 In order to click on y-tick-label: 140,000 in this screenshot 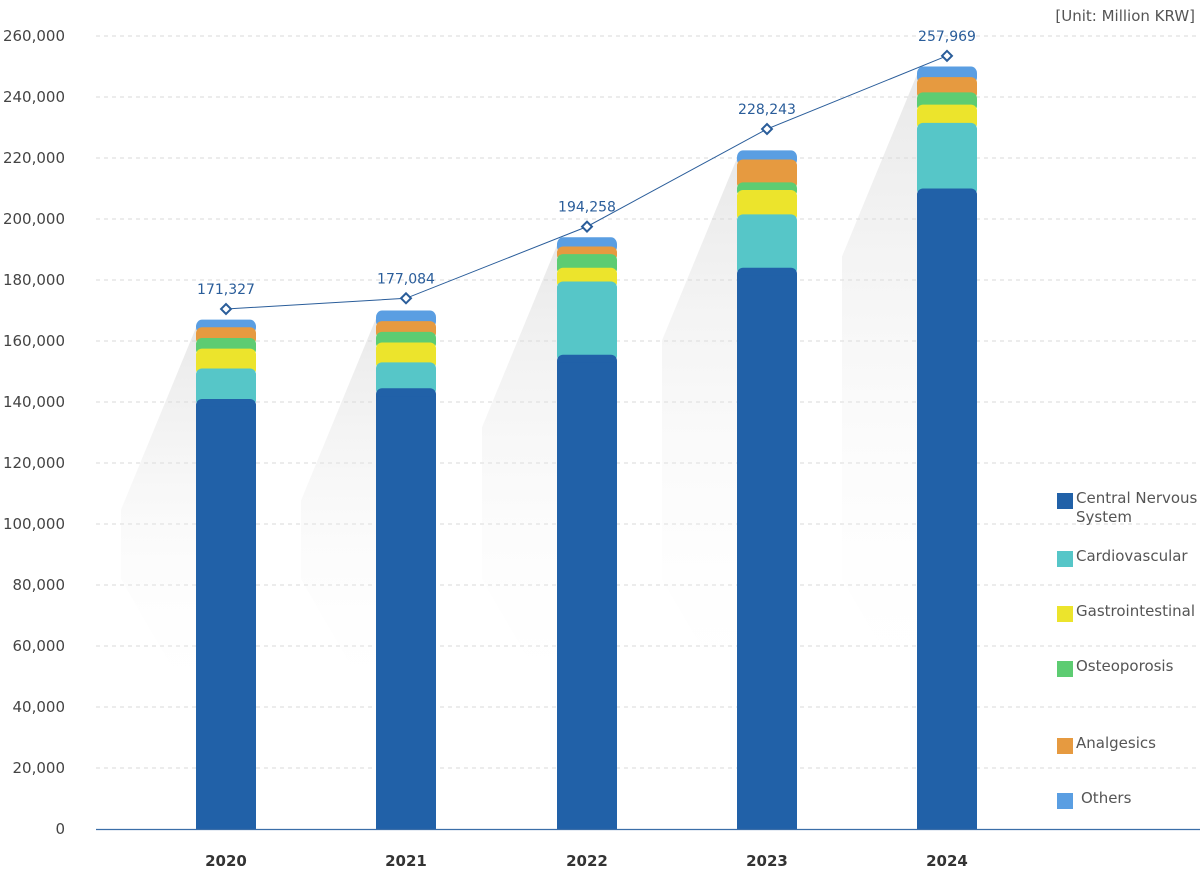, I will do `click(34, 402)`.